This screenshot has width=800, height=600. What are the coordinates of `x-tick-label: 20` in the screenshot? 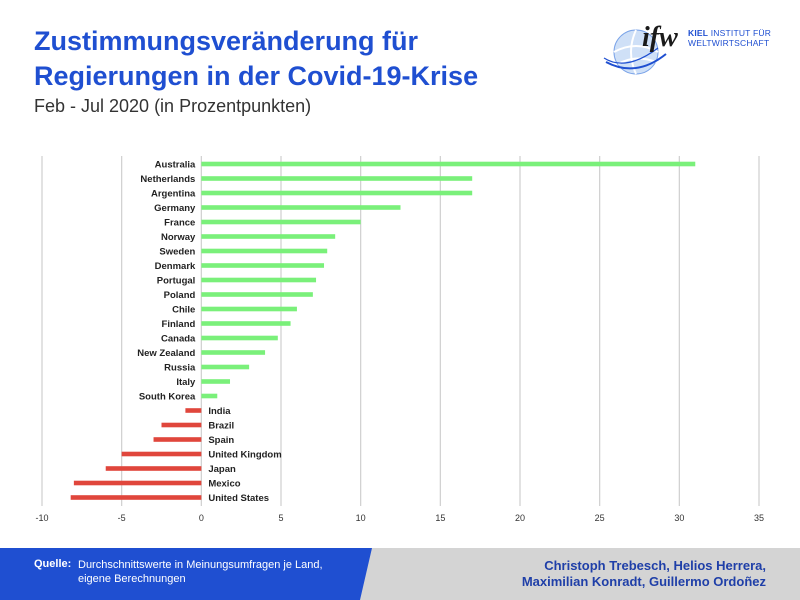 It's located at (520, 518).